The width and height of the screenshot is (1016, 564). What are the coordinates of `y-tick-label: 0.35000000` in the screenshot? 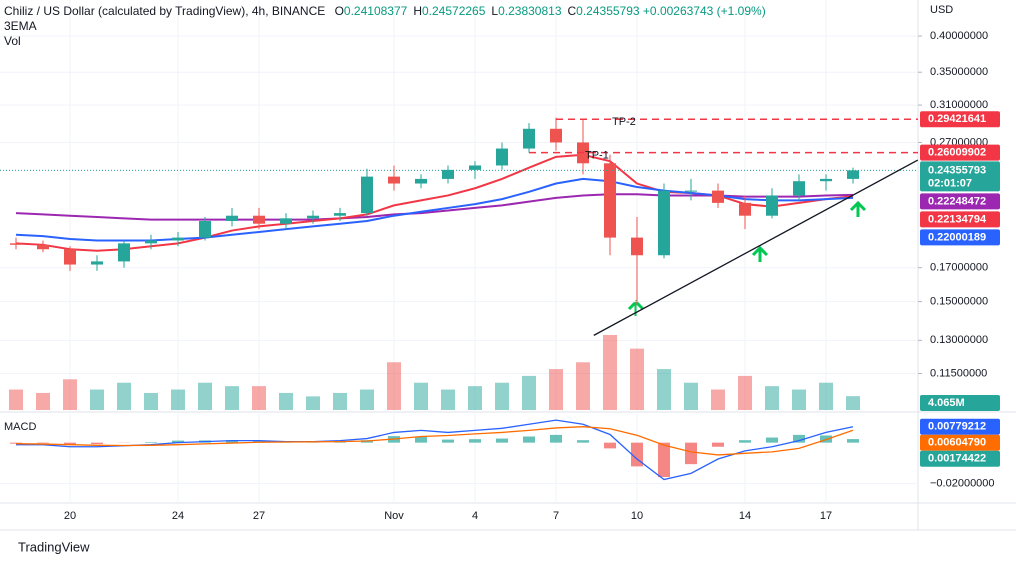 It's located at (959, 72).